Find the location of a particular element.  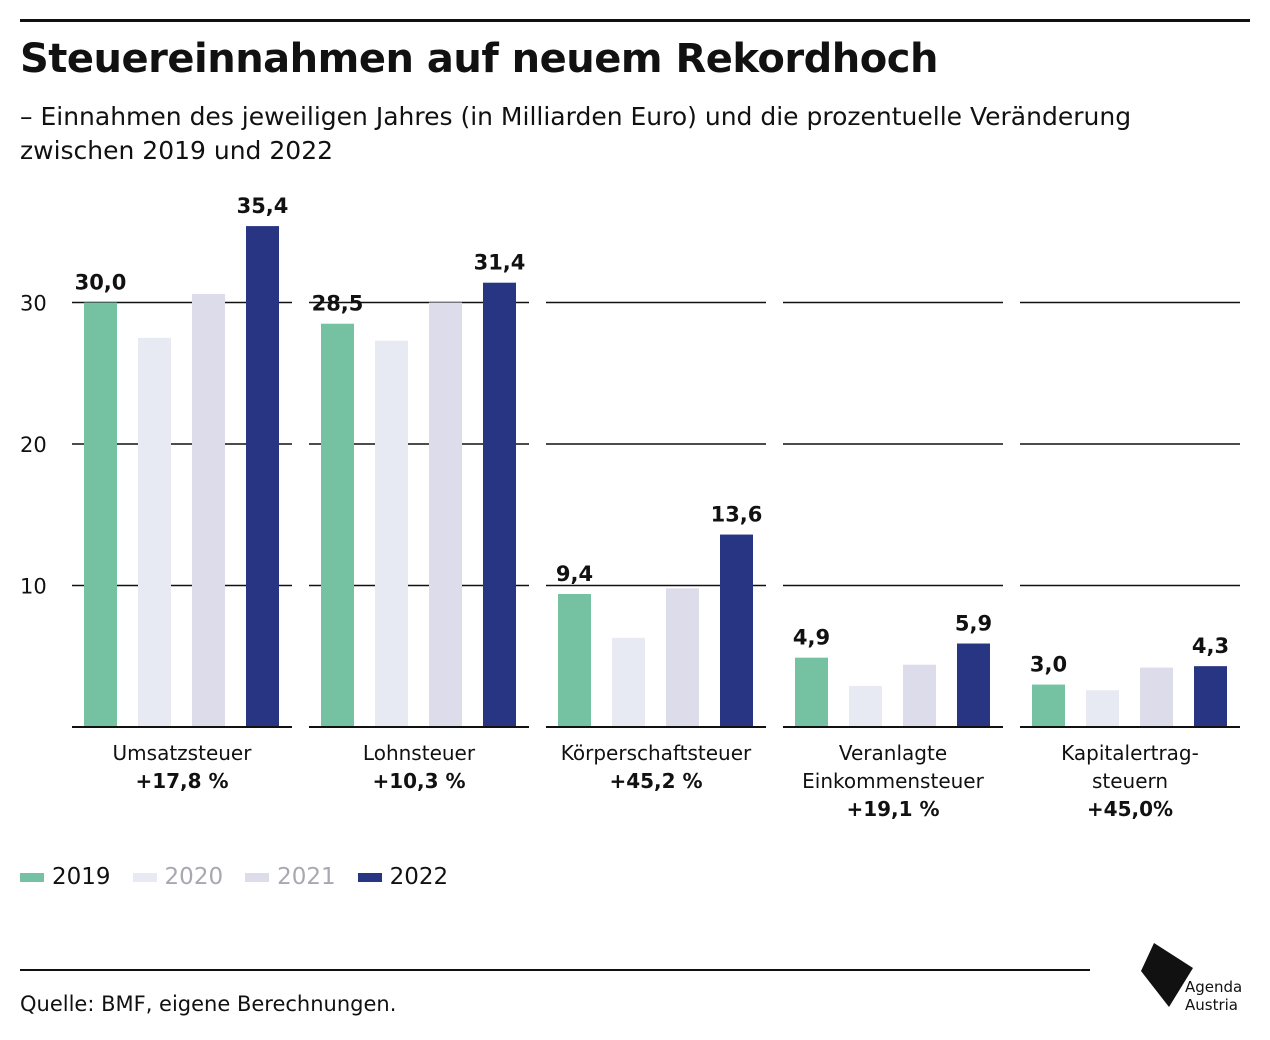

y-tick-label: 20 is located at coordinates (33, 445).